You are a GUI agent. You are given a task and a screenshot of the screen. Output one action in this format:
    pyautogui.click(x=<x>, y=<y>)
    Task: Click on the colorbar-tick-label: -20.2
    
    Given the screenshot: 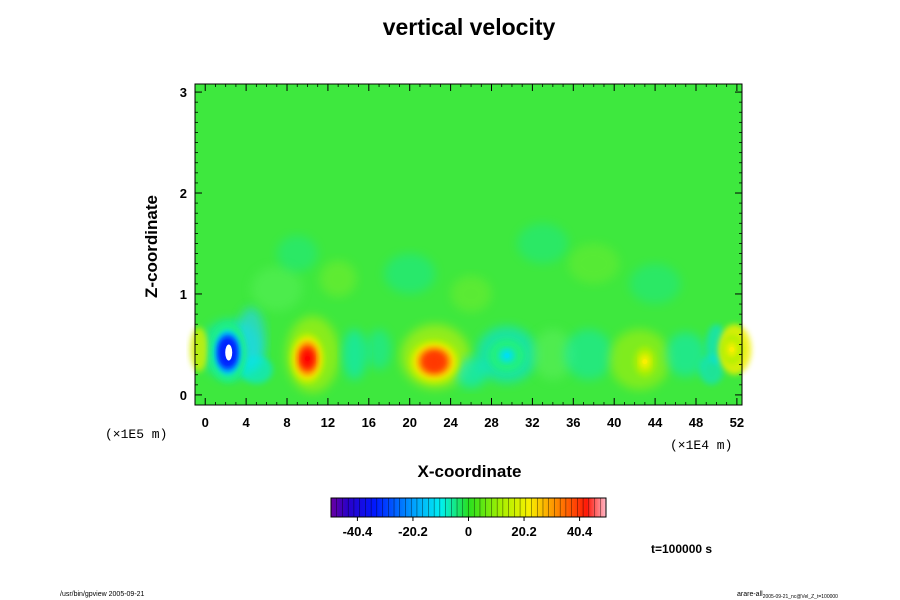 What is the action you would take?
    pyautogui.click(x=413, y=531)
    